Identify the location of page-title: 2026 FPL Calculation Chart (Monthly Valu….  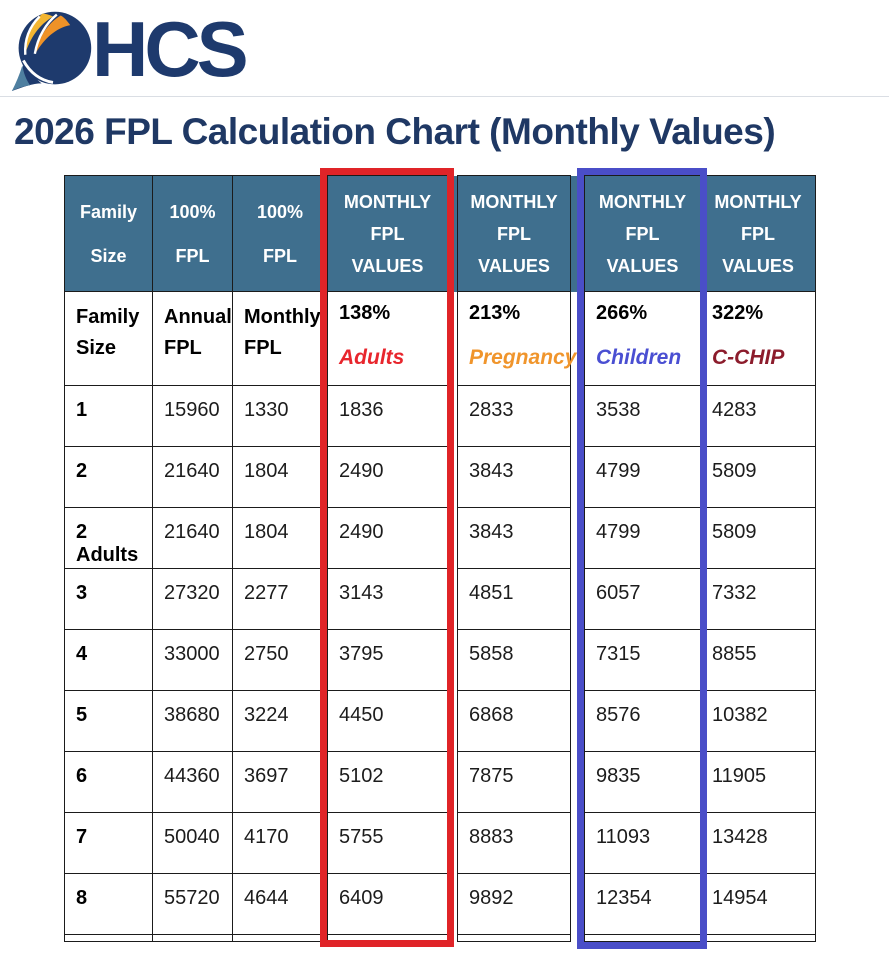
(395, 131).